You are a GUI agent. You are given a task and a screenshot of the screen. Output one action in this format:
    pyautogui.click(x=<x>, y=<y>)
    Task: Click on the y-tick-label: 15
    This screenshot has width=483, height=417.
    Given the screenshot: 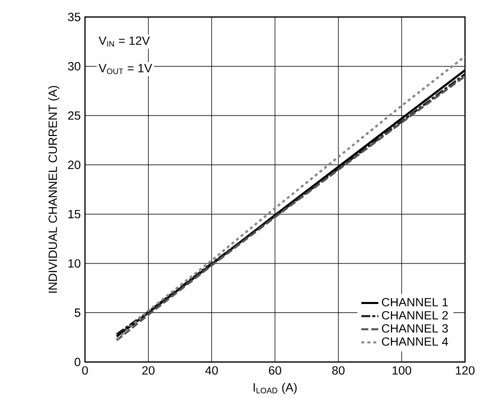 What is the action you would take?
    pyautogui.click(x=74, y=214)
    